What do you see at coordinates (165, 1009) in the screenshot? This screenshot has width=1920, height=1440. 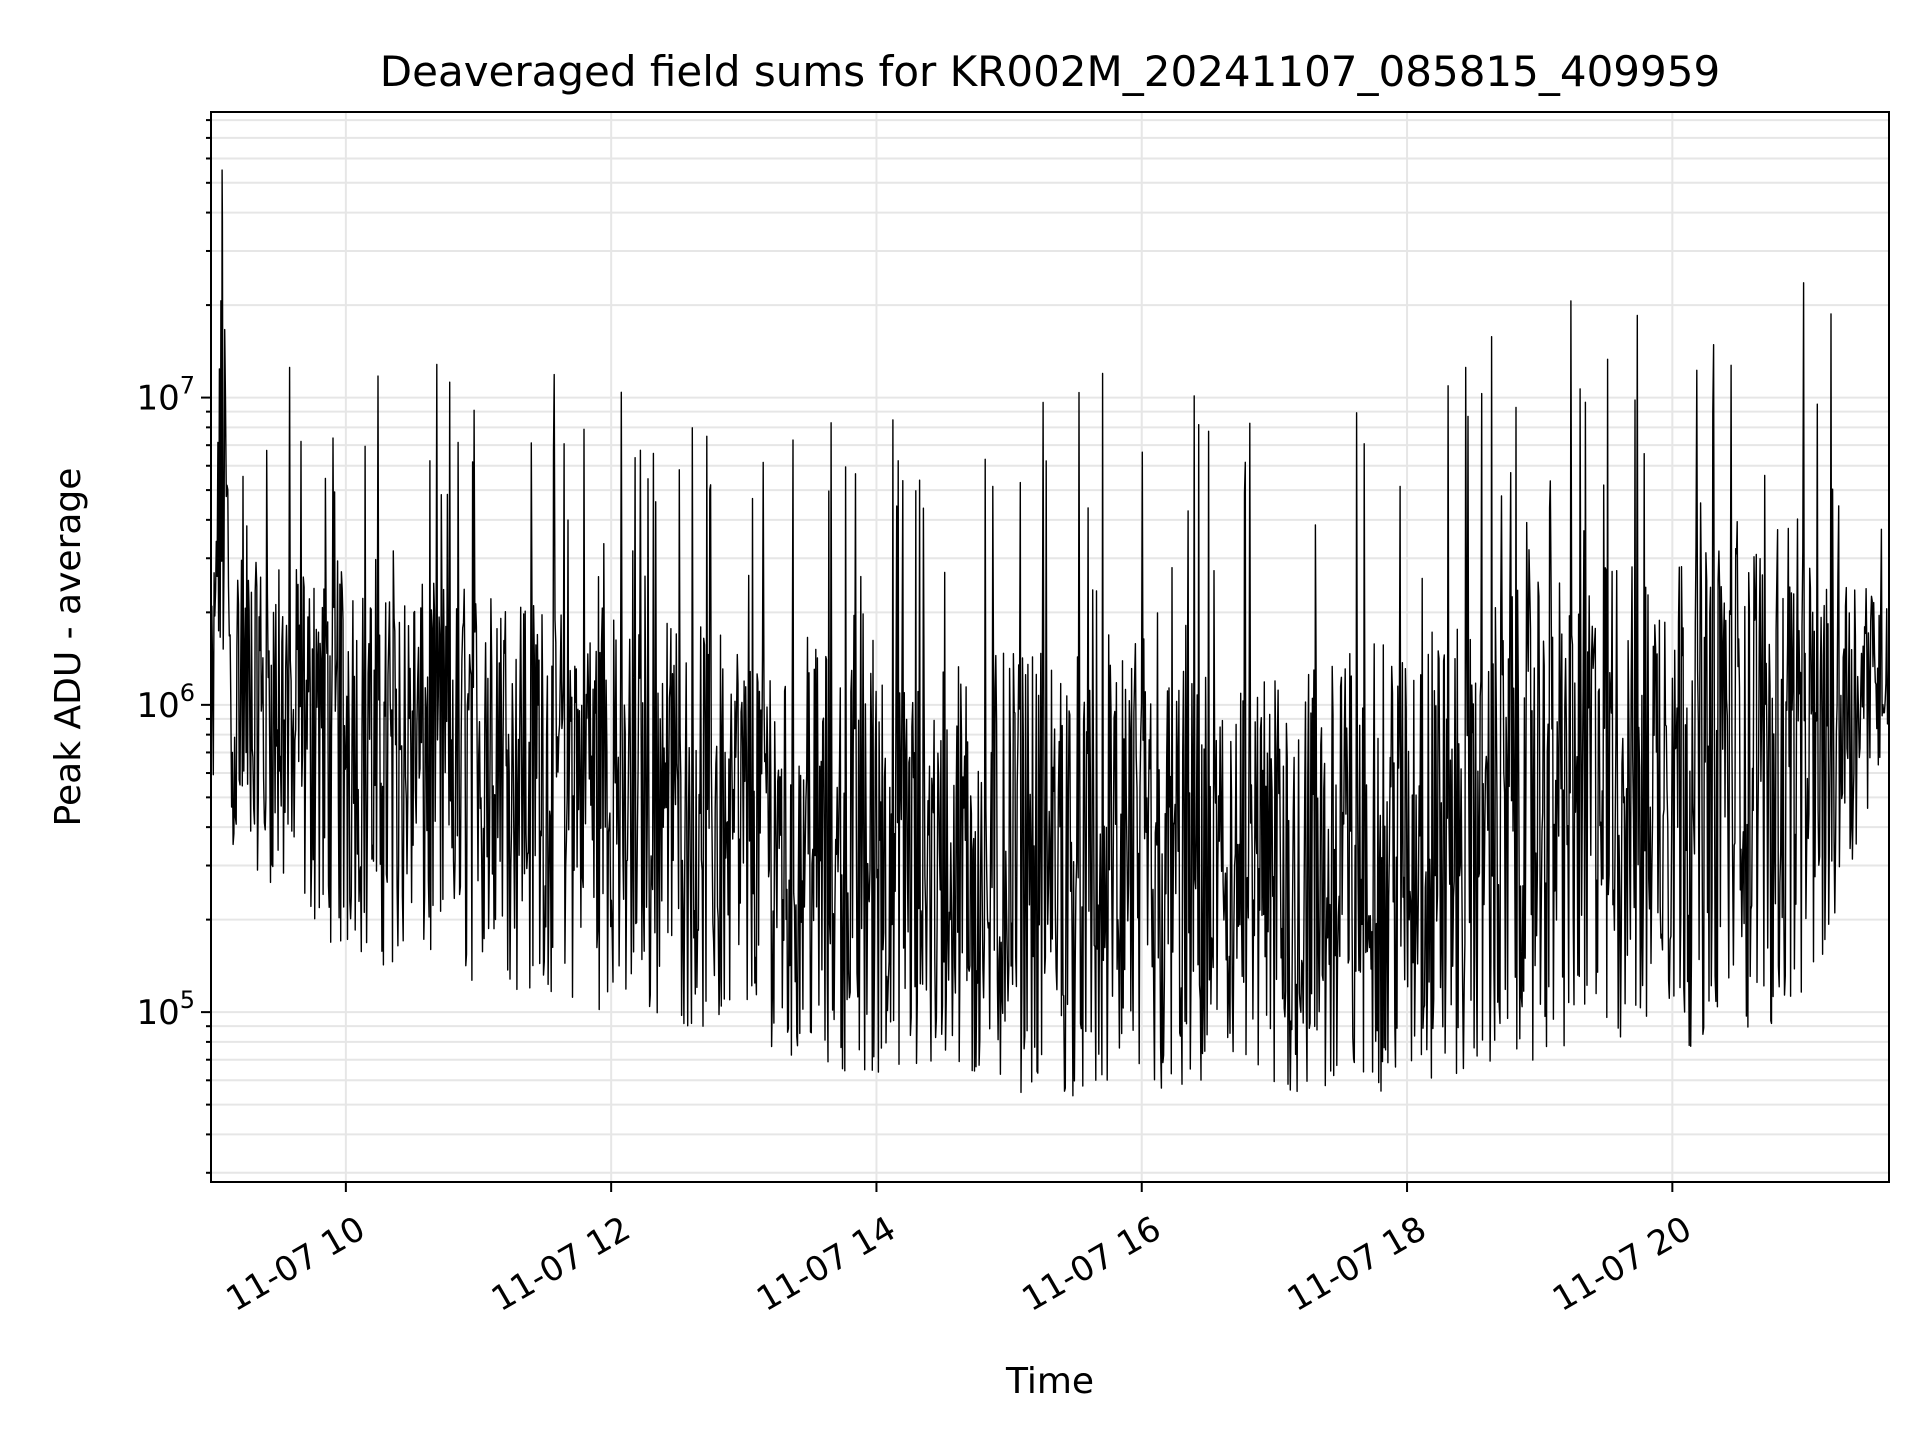 I see `y-tick-label: 10⁵` at bounding box center [165, 1009].